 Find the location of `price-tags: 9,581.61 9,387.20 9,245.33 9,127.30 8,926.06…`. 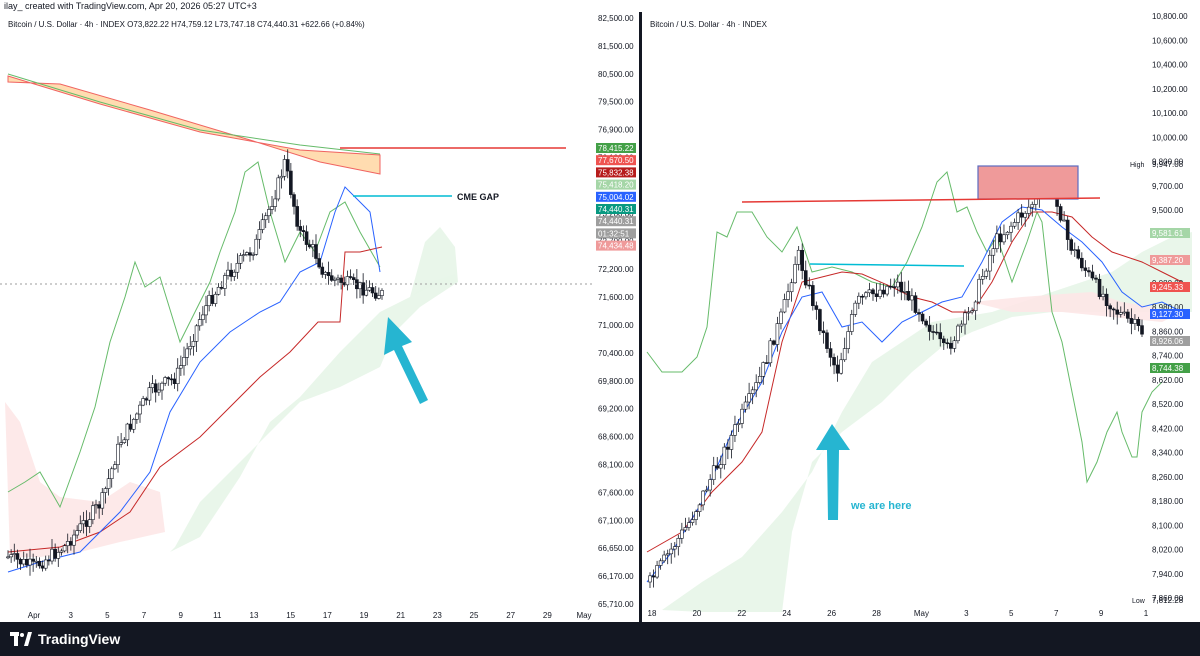

price-tags: 9,581.61 9,387.20 9,245.33 9,127.30 8,926.06… is located at coordinates (1170, 300).